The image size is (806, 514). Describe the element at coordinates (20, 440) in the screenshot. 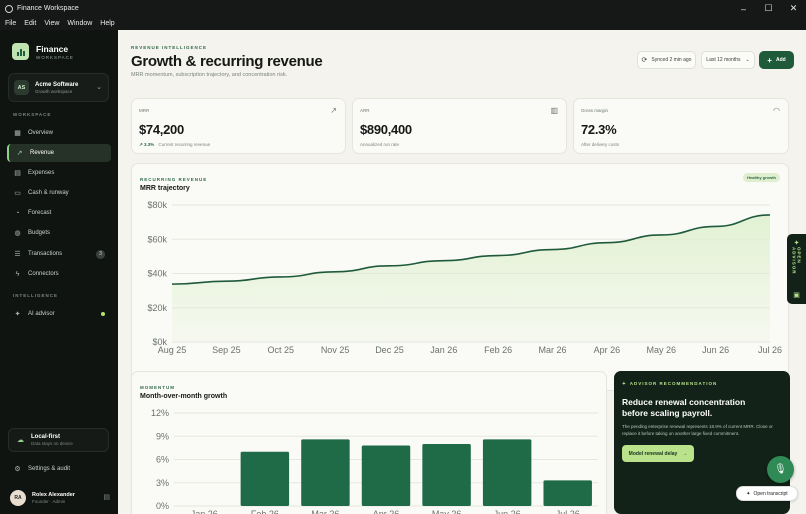

I see `cloud-icon: ☁` at that location.